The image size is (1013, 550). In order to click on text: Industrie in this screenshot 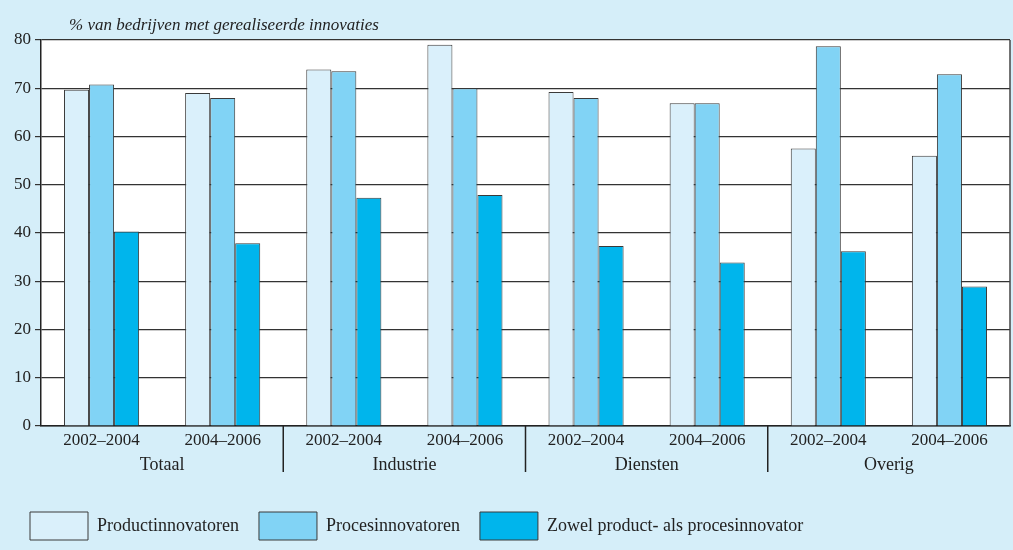, I will do `click(404, 463)`.